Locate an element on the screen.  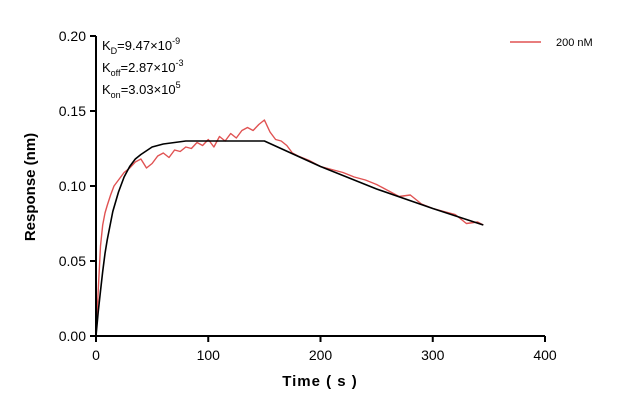
y-tick-label: 0.10 is located at coordinates (72, 186).